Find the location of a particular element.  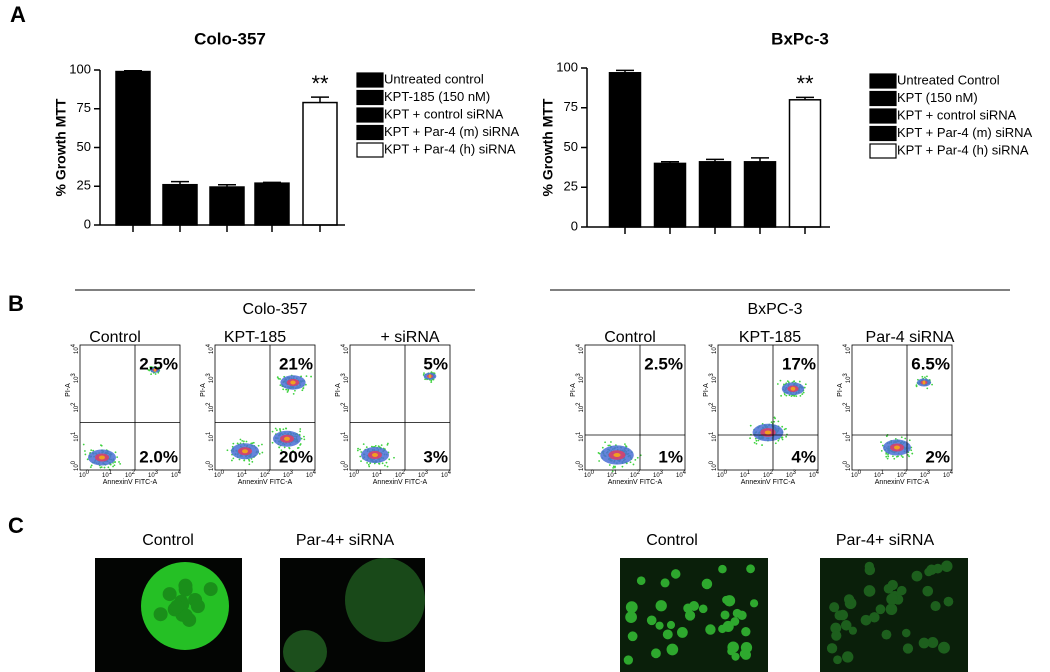

tick-exponent: 3 is located at coordinates (712, 375).